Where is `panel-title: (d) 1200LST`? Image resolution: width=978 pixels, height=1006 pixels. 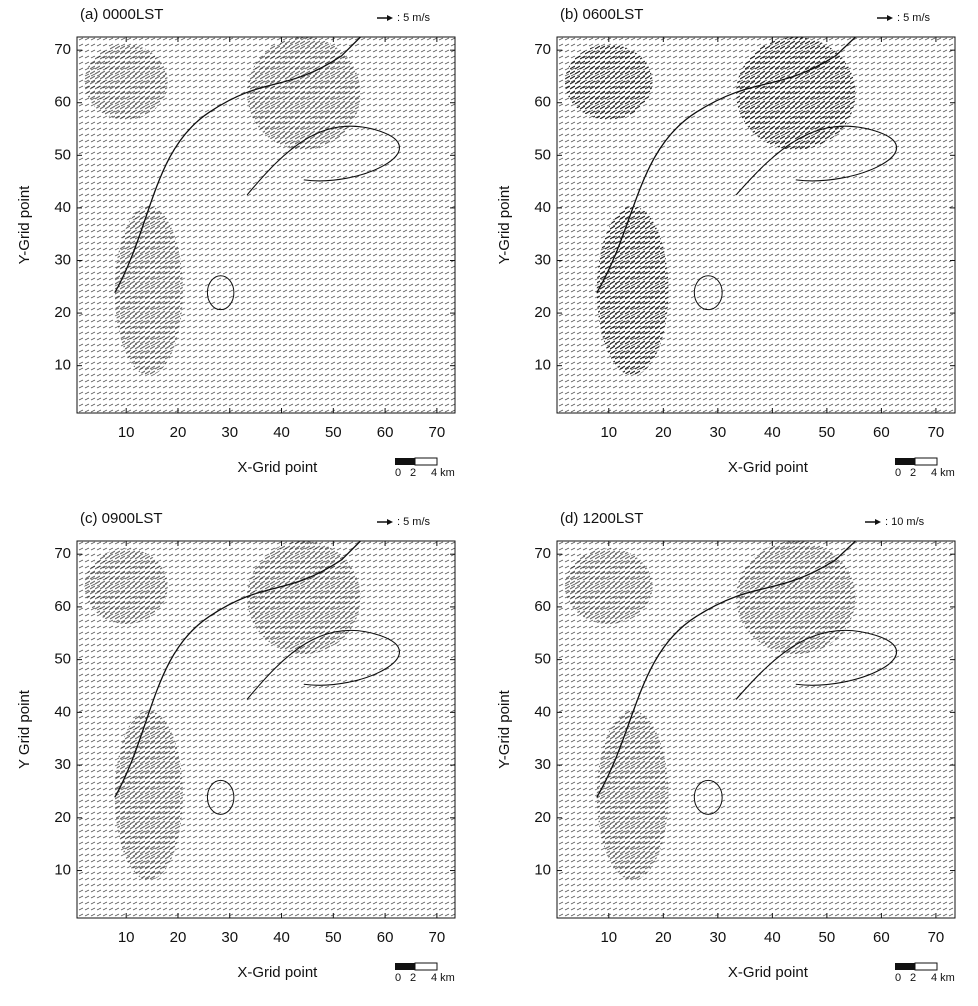 panel-title: (d) 1200LST is located at coordinates (601, 518).